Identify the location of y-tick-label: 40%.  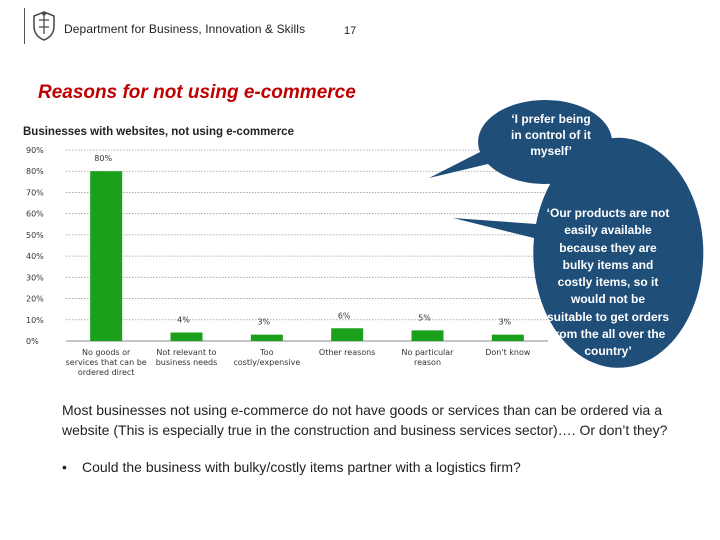
(35, 256).